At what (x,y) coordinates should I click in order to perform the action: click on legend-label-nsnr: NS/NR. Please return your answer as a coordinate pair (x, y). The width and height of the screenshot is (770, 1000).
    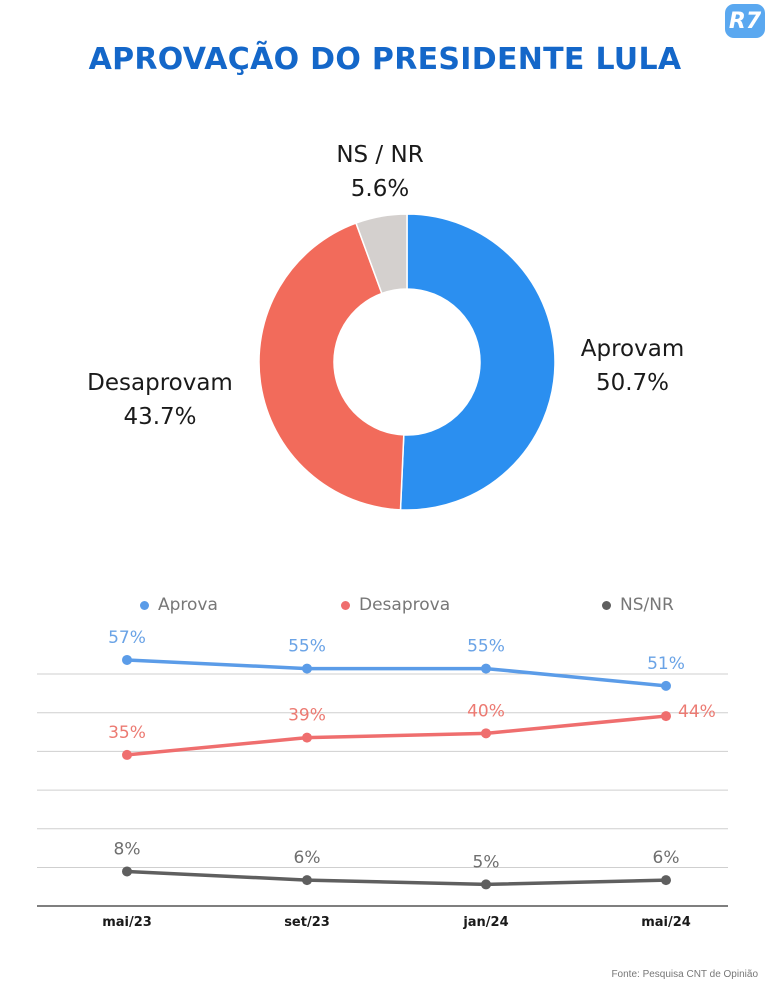
    Looking at the image, I should click on (647, 605).